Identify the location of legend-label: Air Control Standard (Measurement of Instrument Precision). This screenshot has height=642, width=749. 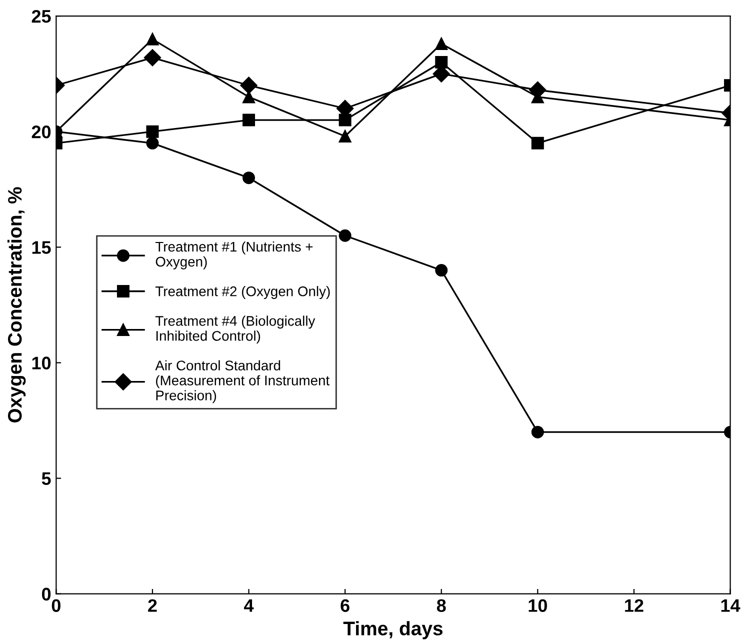
(242, 382).